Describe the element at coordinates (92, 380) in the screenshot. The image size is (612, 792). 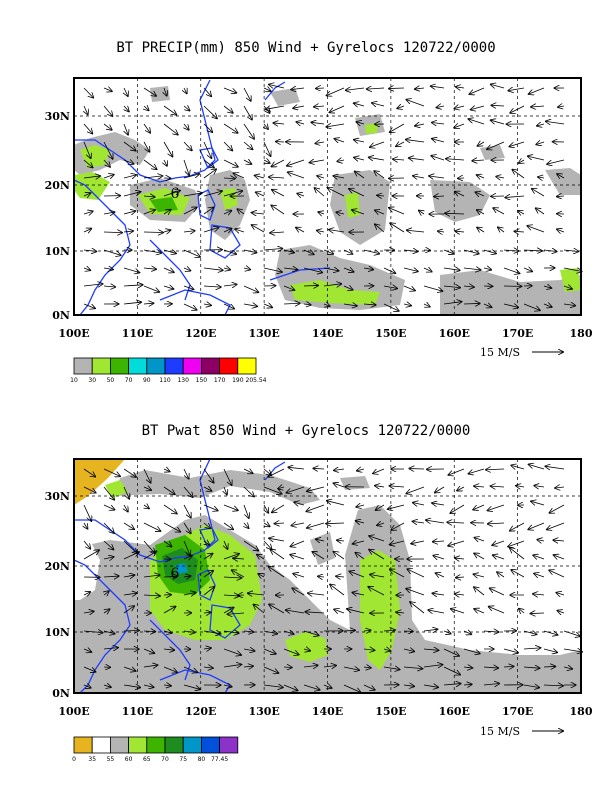
I see `colorbar-label: 30` at that location.